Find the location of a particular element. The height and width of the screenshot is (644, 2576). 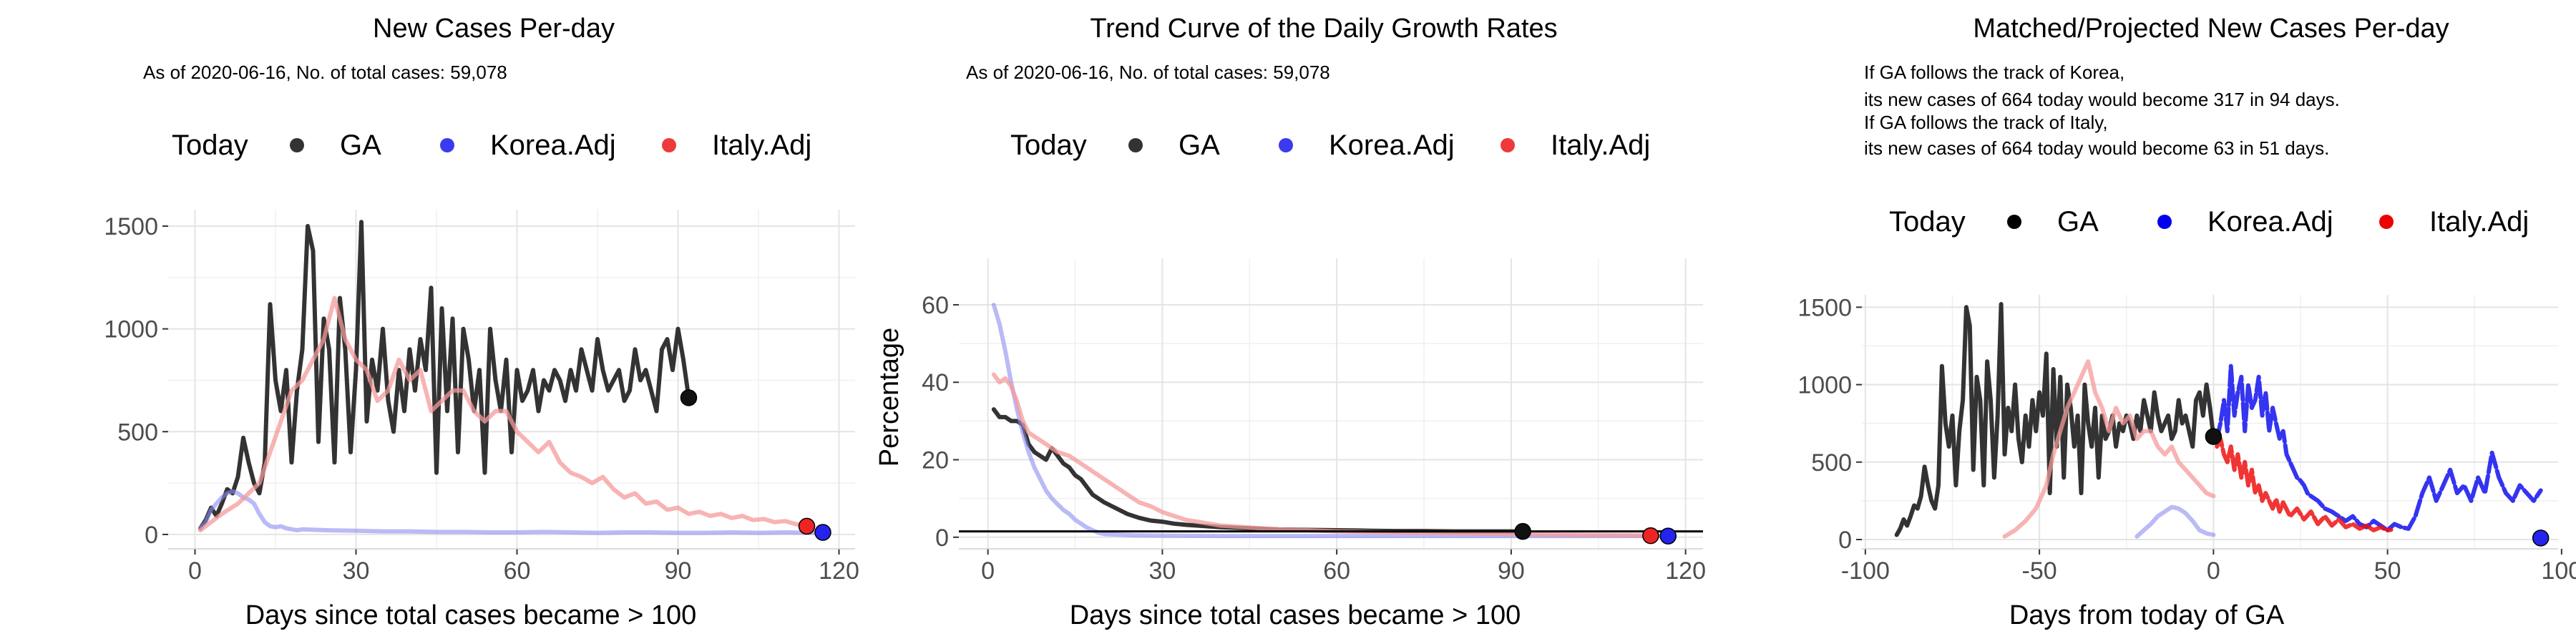

x-tick-label: -50 is located at coordinates (2039, 571).